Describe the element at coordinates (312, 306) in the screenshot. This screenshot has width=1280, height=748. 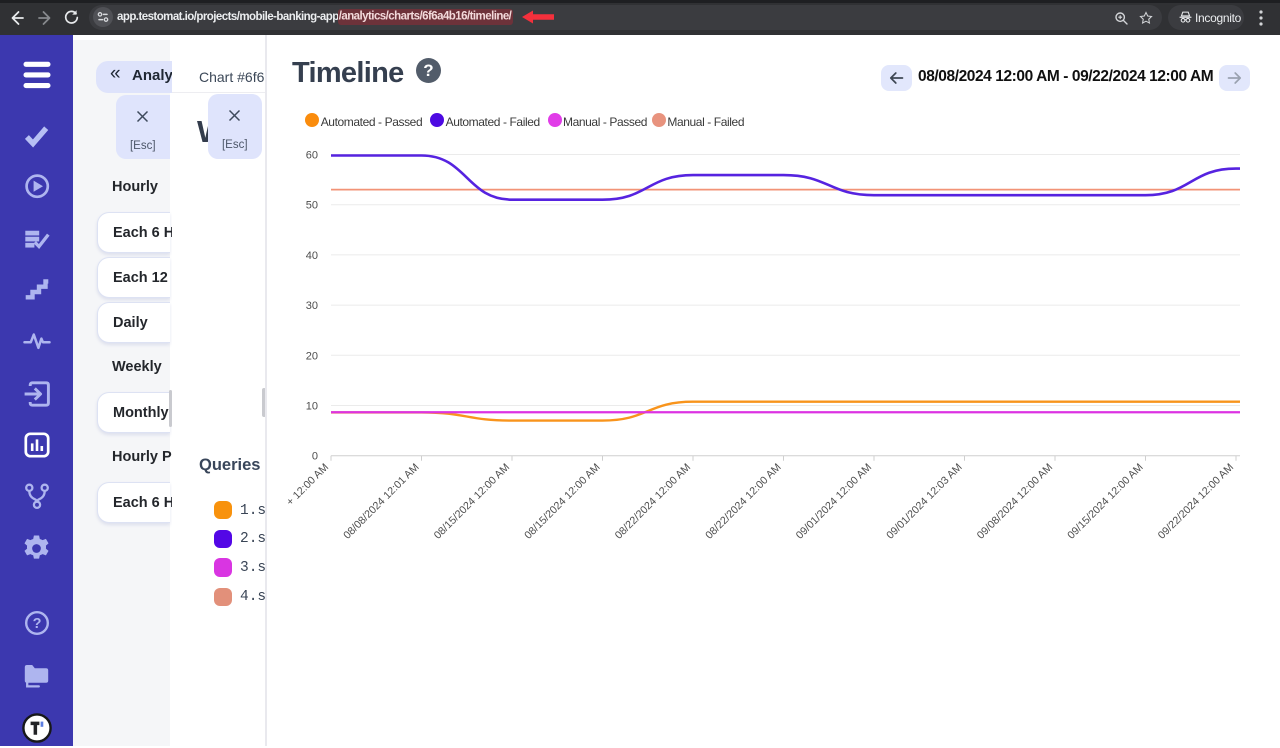
I see `svg-text: 30` at that location.